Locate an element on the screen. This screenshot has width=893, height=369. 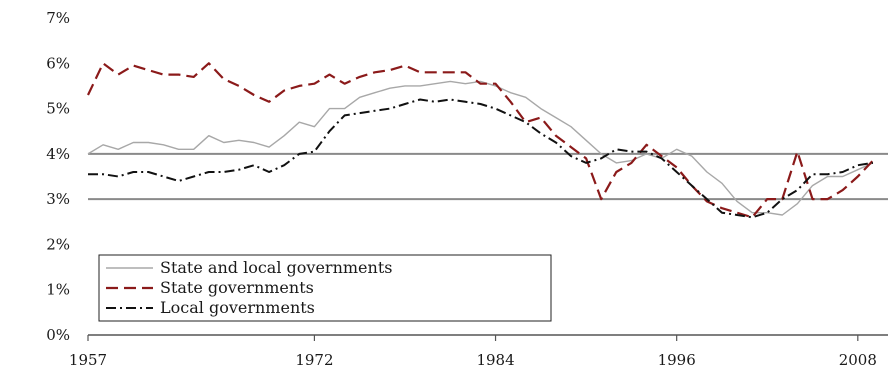
x-tick-label: 1984 is located at coordinates (495, 360).